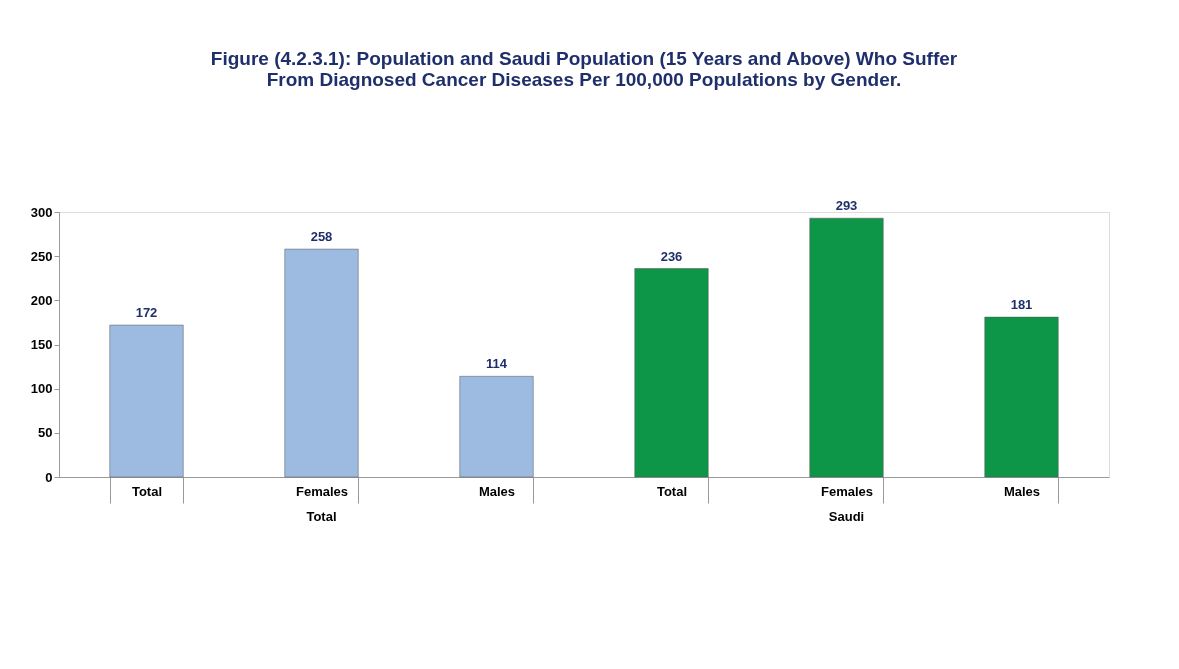 The image size is (1179, 669). Describe the element at coordinates (321, 237) in the screenshot. I see `data-label: 258` at that location.